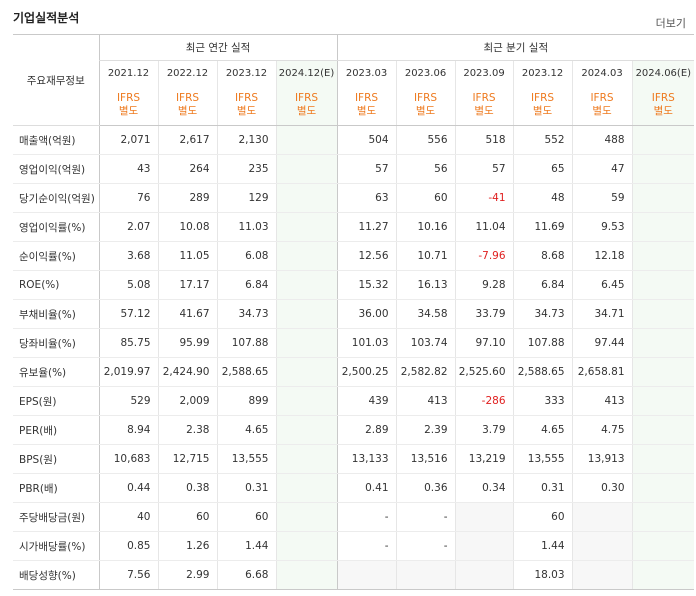 The width and height of the screenshot is (696, 596). Describe the element at coordinates (602, 372) in the screenshot. I see `table-cell: 2,658.81` at that location.